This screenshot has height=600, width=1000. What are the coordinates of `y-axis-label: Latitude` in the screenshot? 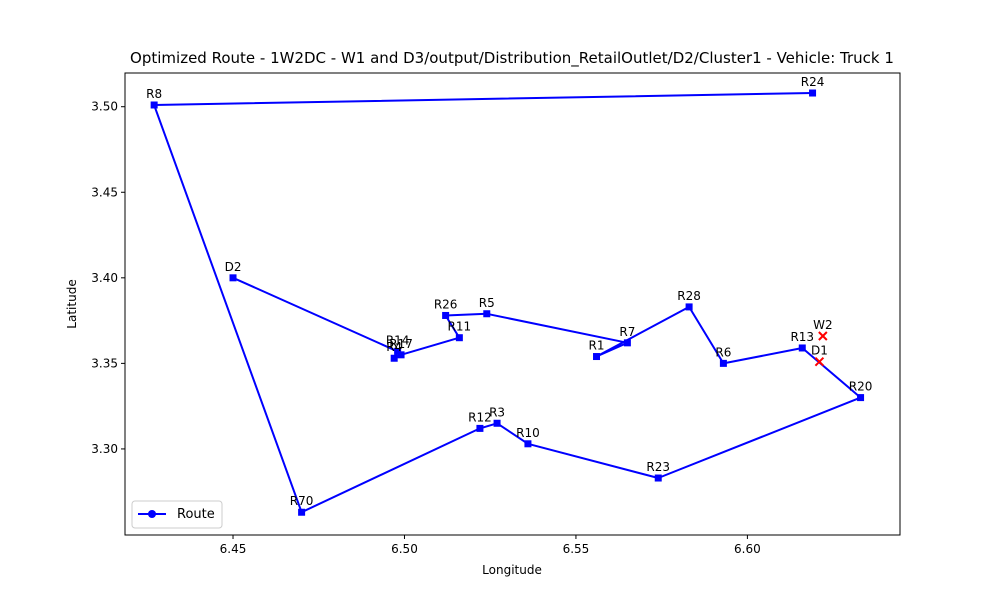 It's located at (72, 303).